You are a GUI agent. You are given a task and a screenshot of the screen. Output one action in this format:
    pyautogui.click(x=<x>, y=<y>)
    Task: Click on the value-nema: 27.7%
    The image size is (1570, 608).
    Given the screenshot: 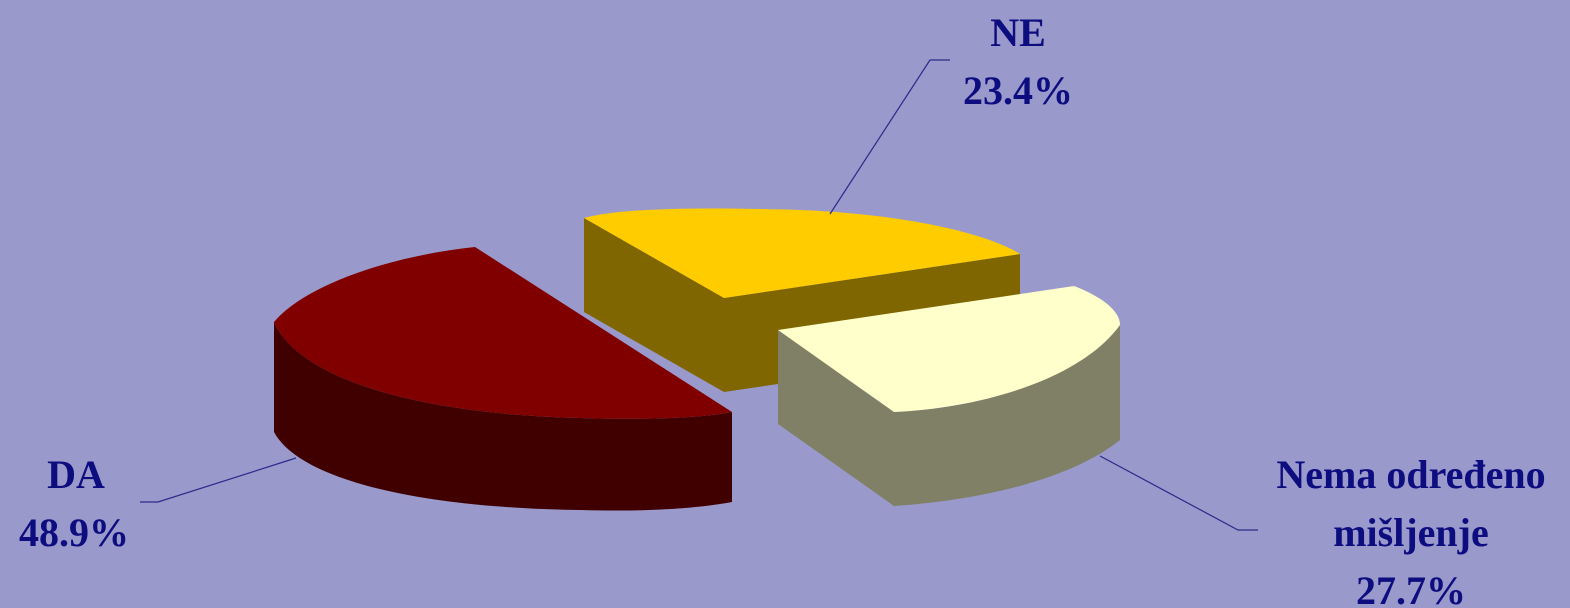 What is the action you would take?
    pyautogui.click(x=1411, y=588)
    